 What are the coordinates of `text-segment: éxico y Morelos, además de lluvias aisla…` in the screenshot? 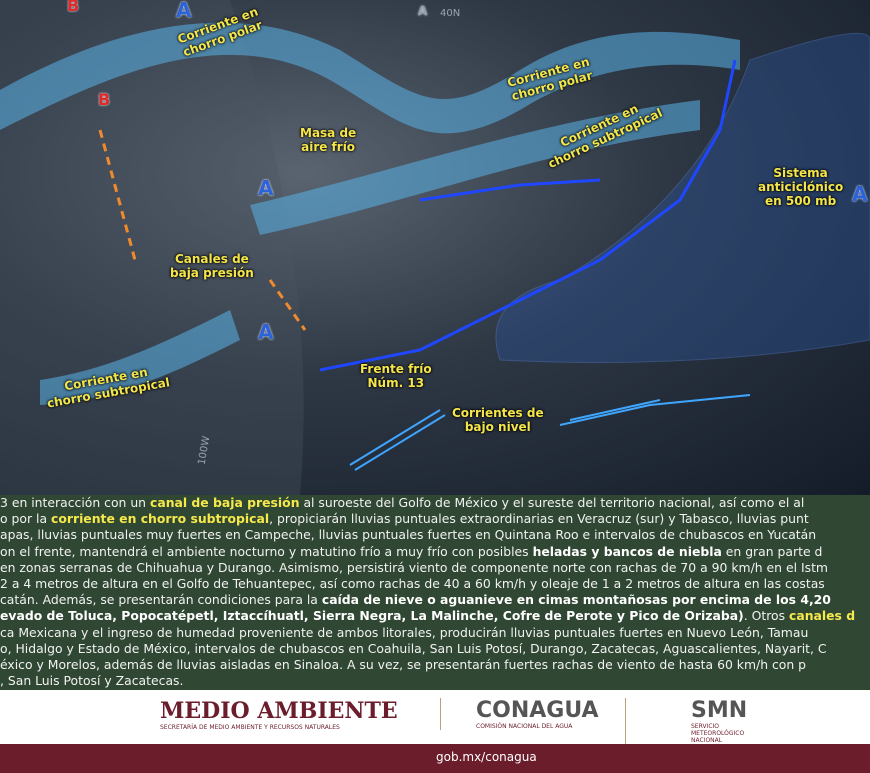 It's located at (403, 665).